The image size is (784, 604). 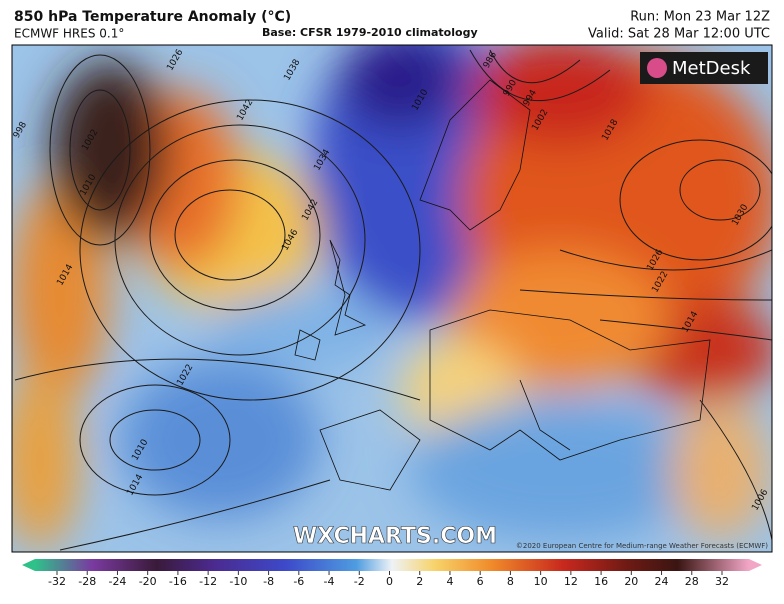 I want to click on colorbar-tick-label: -4, so click(x=329, y=581).